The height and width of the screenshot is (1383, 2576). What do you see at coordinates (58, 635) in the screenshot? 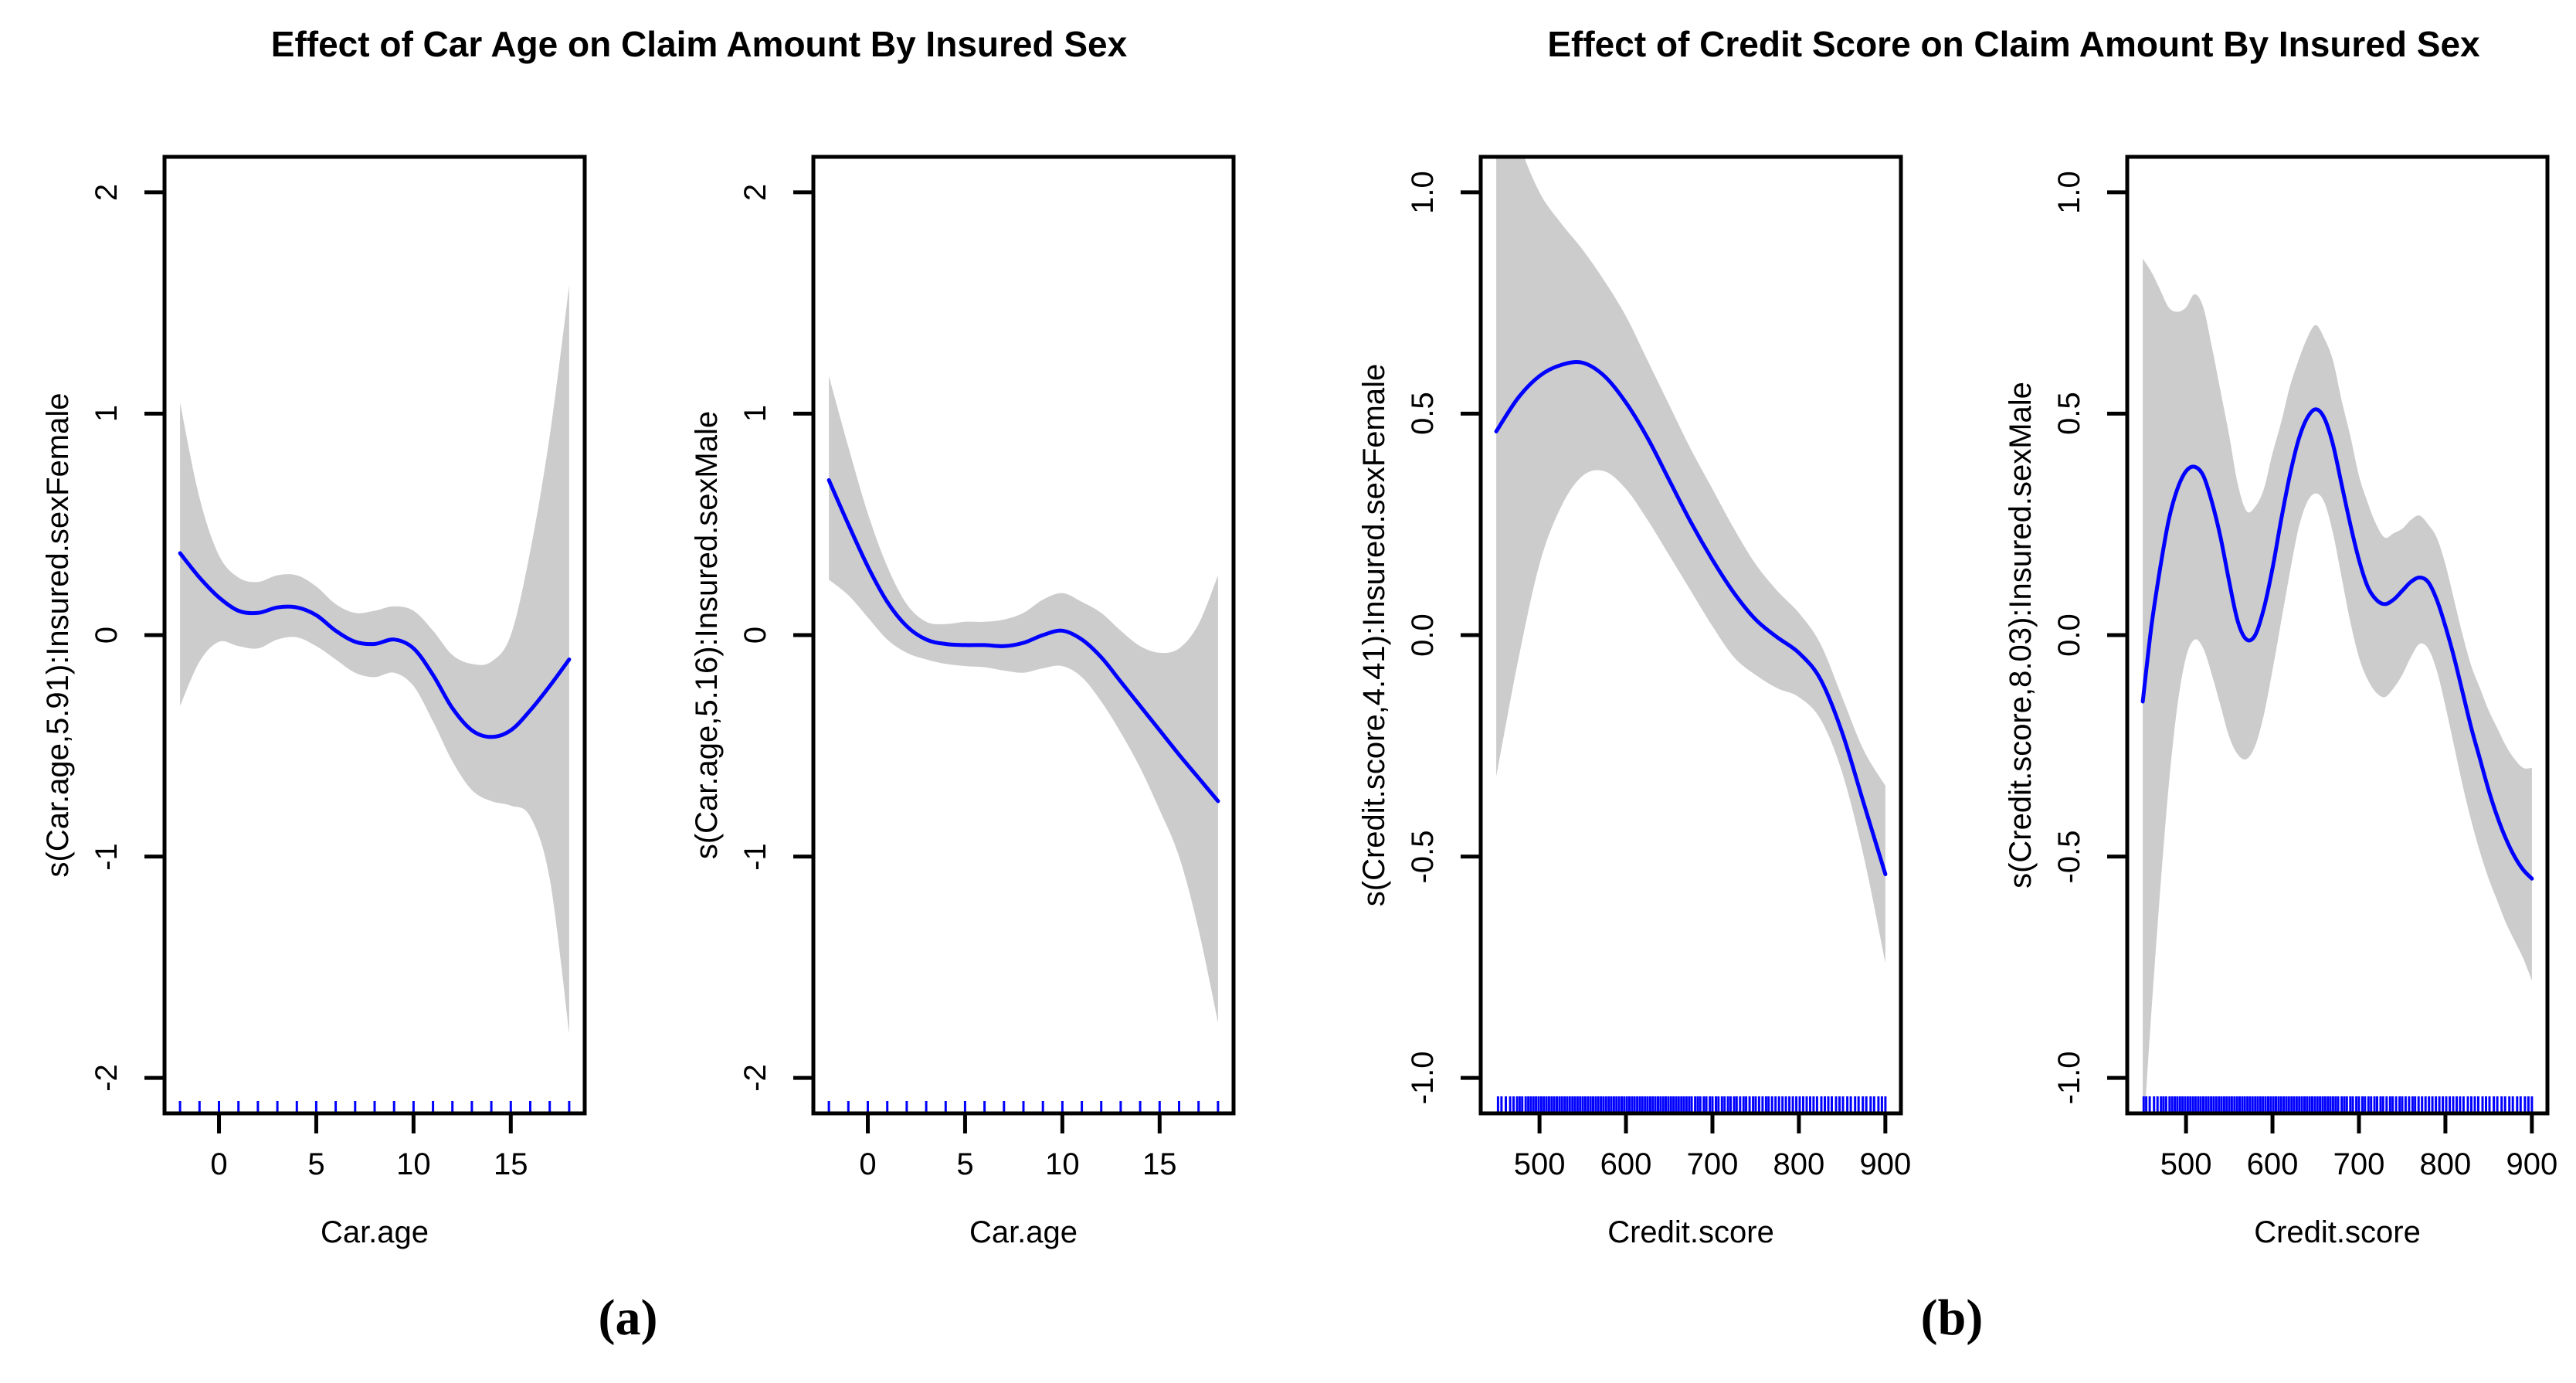
I see `y-axis-label: s(Car.age,5.91):Insured.sexFemale` at bounding box center [58, 635].